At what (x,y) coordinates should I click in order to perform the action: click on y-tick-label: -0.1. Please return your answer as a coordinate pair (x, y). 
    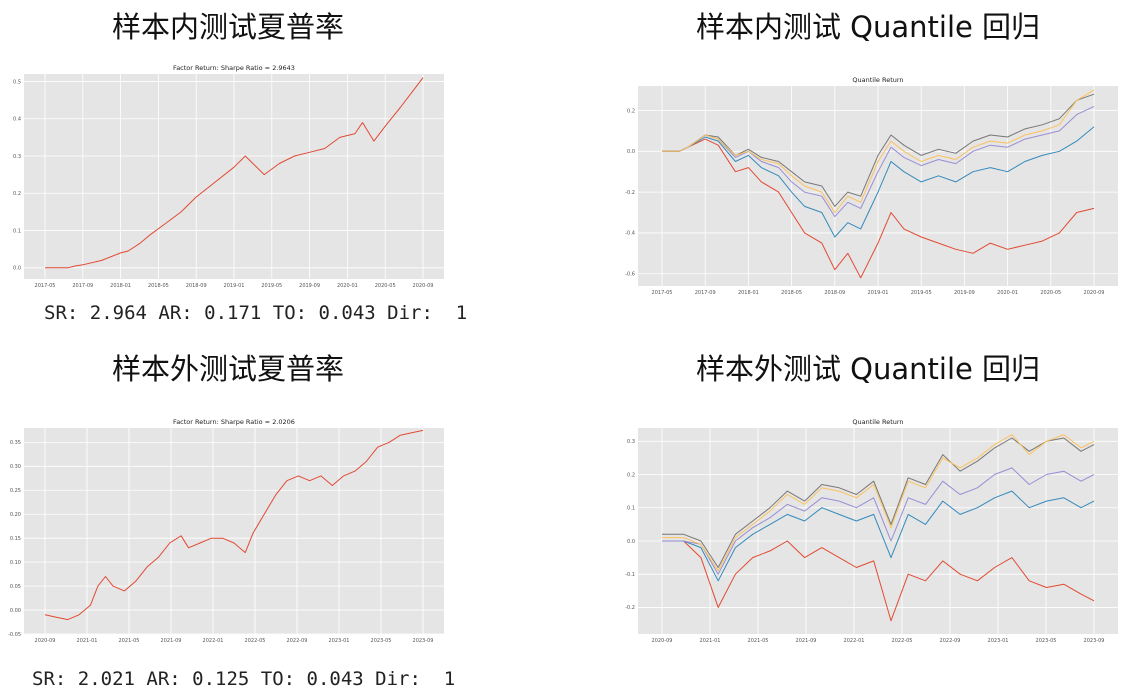
    Looking at the image, I should click on (630, 575).